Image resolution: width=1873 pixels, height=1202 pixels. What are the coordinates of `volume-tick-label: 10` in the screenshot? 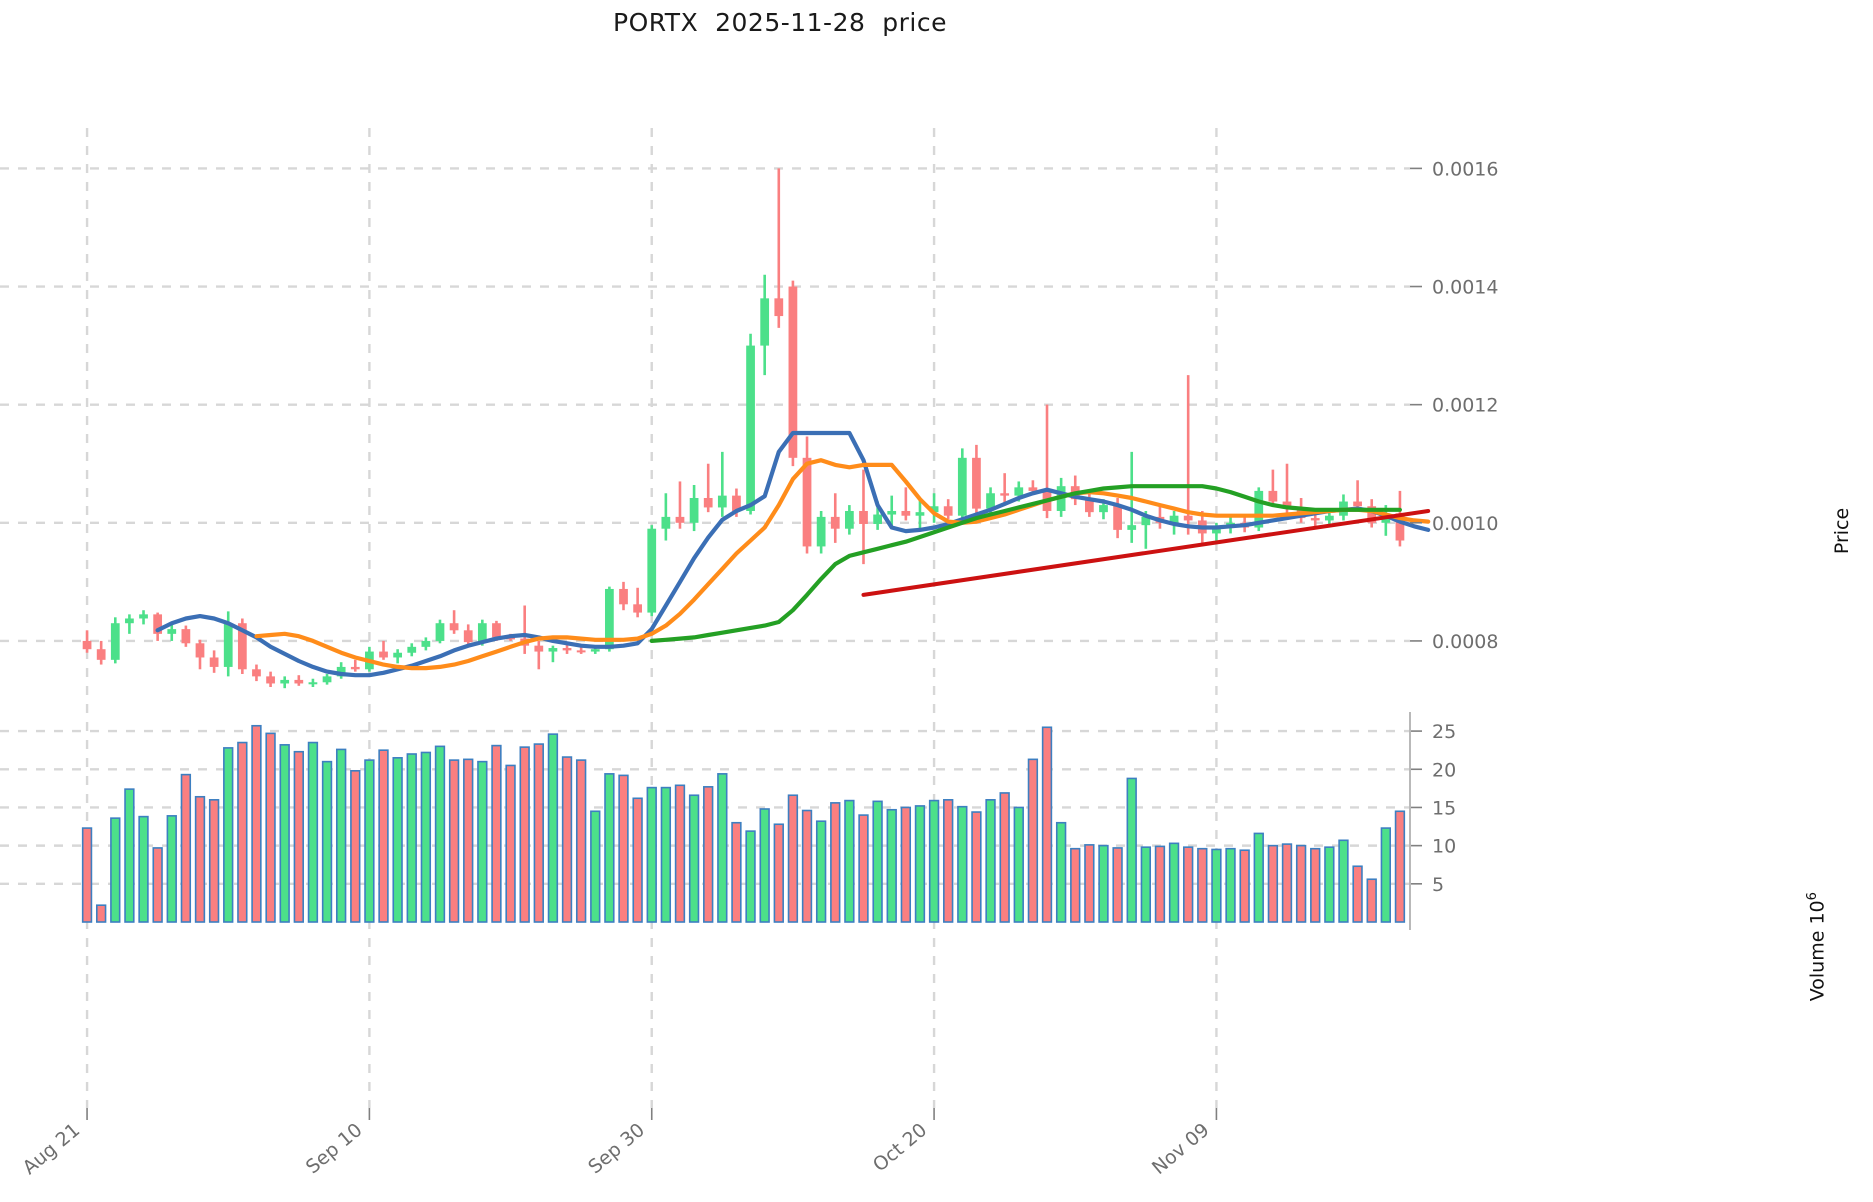 It's located at (1444, 847).